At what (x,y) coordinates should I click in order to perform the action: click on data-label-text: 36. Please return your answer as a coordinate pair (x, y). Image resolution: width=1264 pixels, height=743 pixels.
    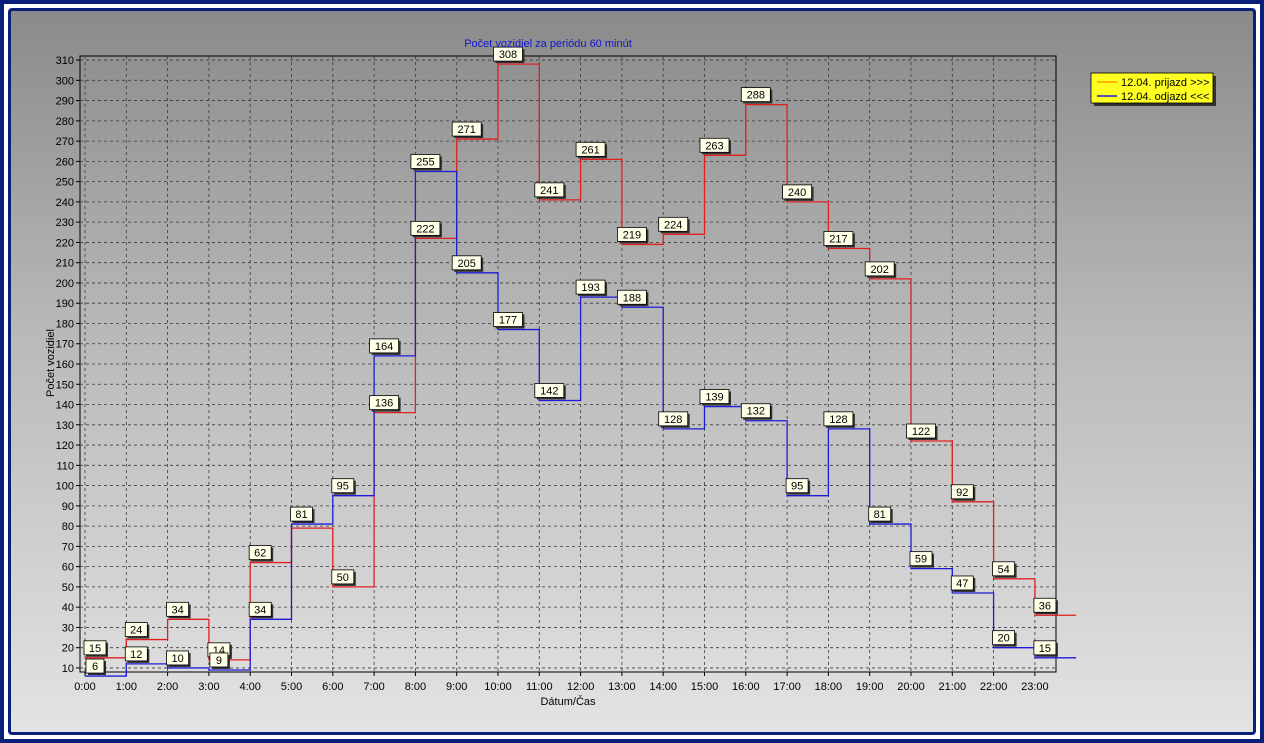
    Looking at the image, I should click on (1045, 606).